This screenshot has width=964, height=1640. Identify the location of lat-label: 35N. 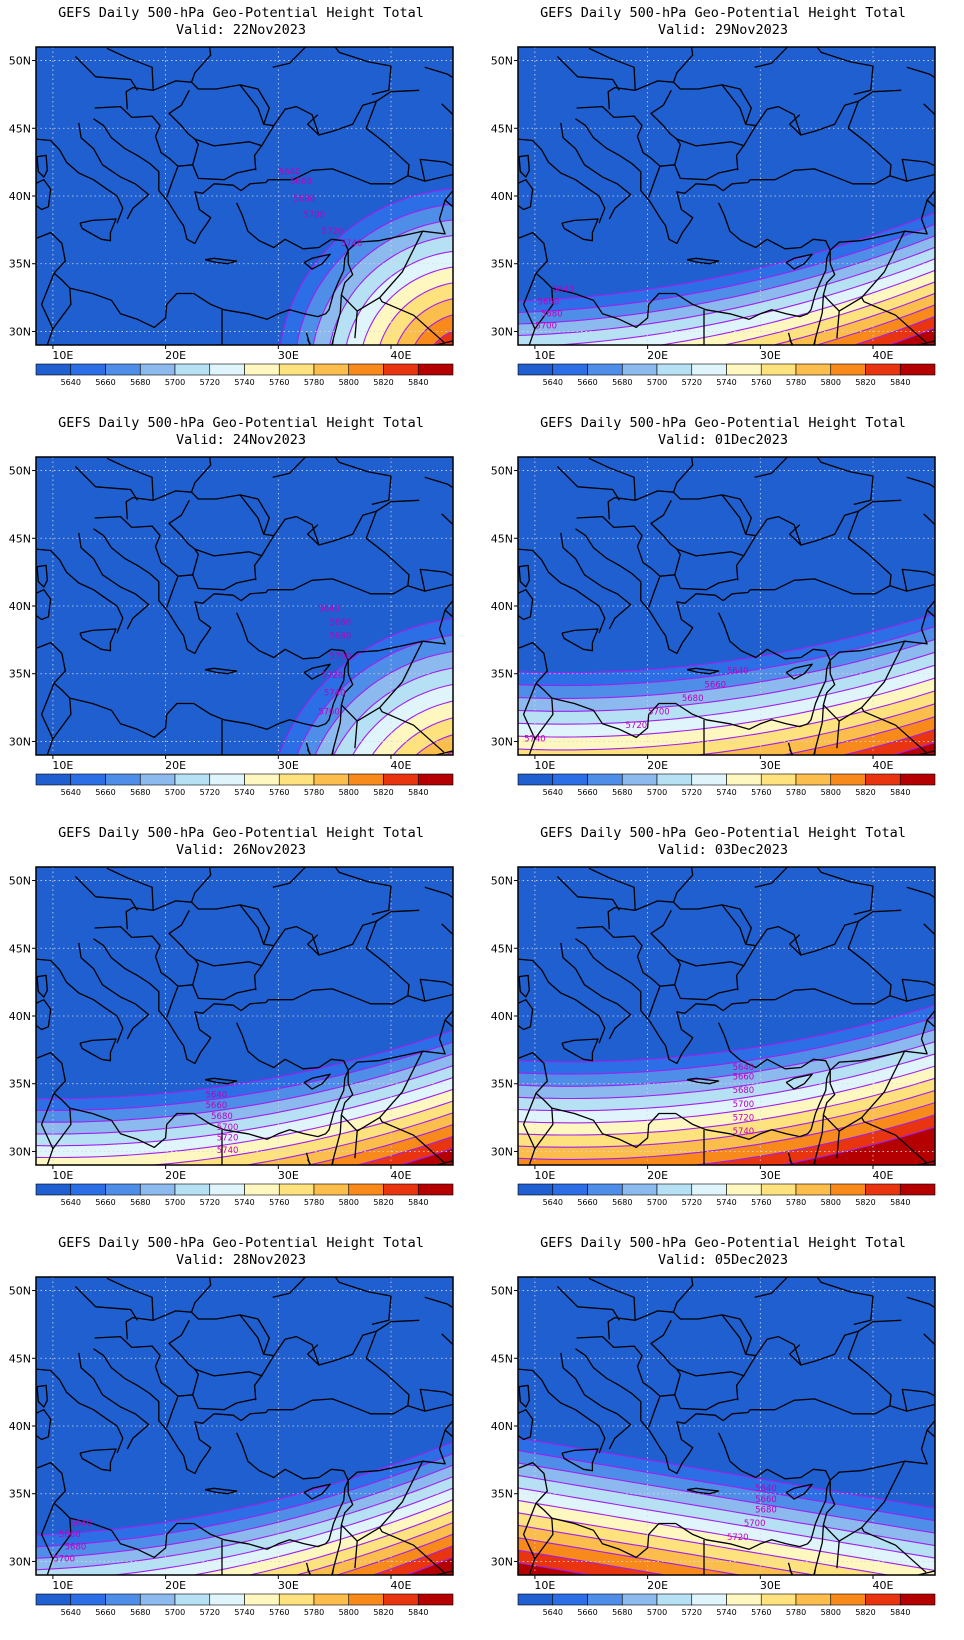
(502, 674).